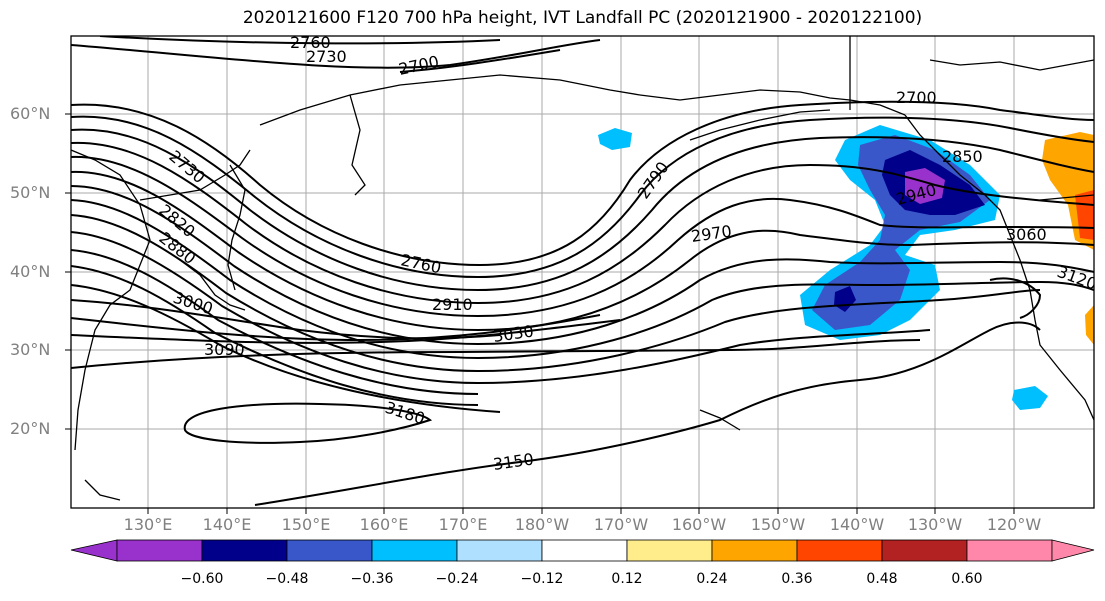 The image size is (1105, 601). What do you see at coordinates (384, 524) in the screenshot?
I see `lon-label: 160°E` at bounding box center [384, 524].